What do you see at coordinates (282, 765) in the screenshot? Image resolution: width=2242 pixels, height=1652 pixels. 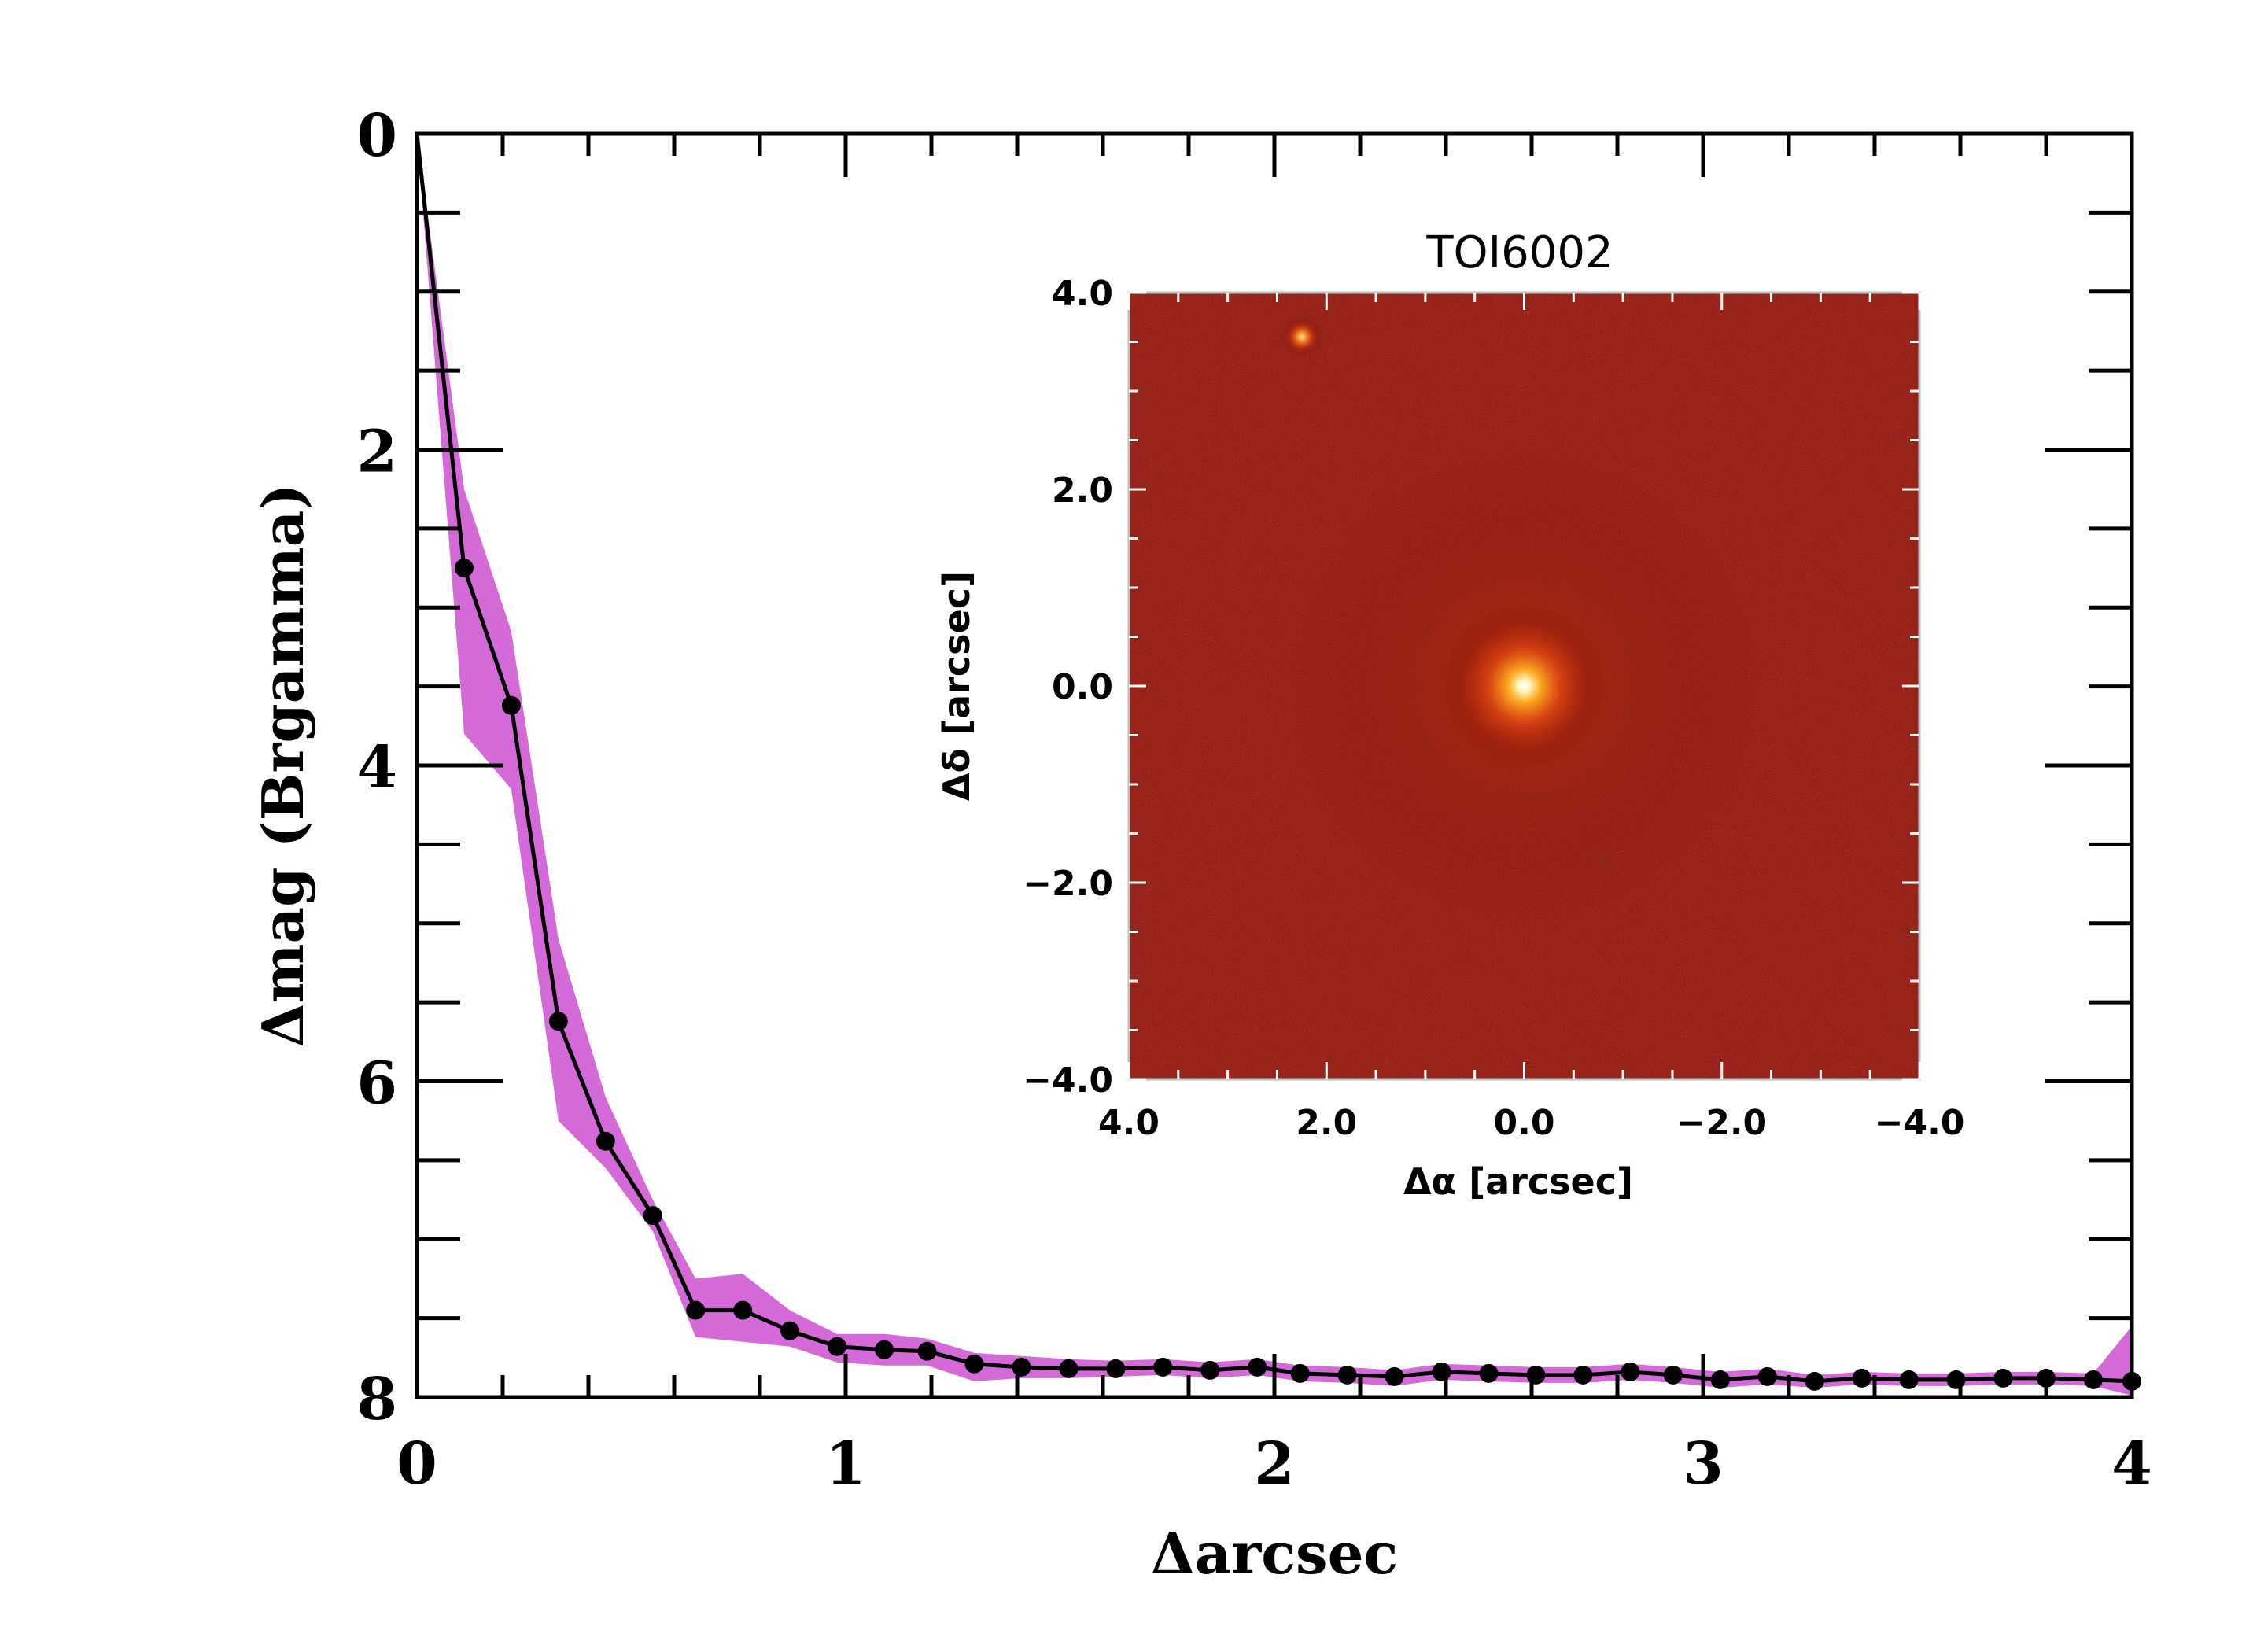 I see `main-y-axis-label: Δmag (Brgamma)` at bounding box center [282, 765].